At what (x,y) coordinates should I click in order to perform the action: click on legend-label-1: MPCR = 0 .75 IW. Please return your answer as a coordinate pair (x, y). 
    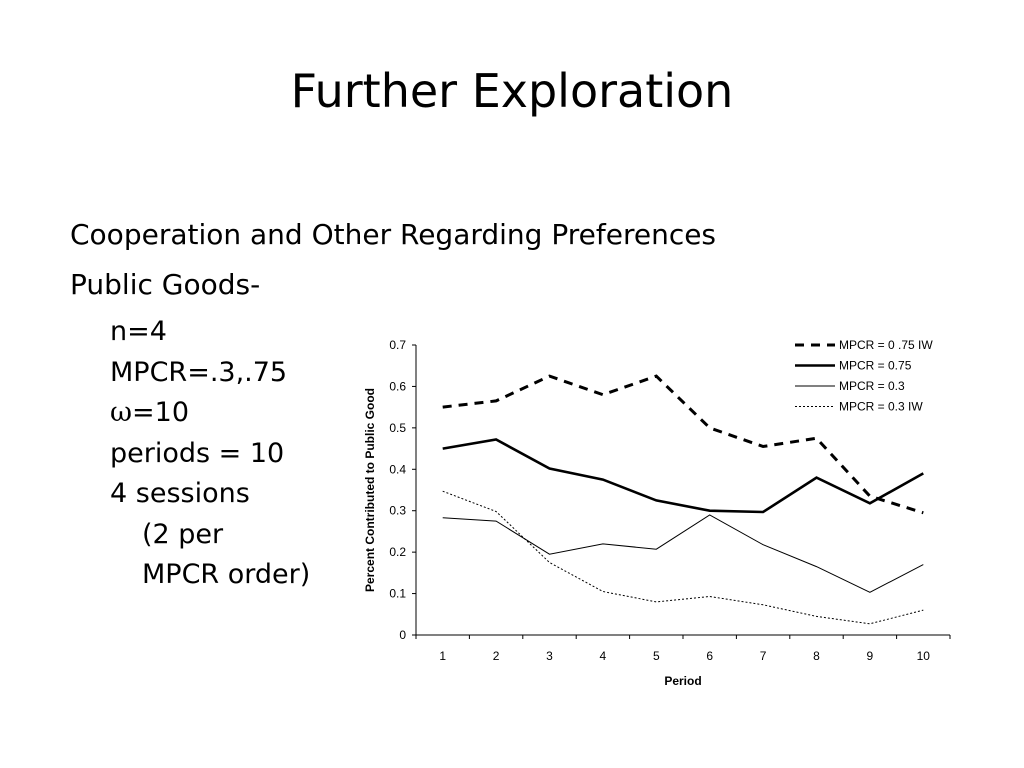
    Looking at the image, I should click on (886, 345).